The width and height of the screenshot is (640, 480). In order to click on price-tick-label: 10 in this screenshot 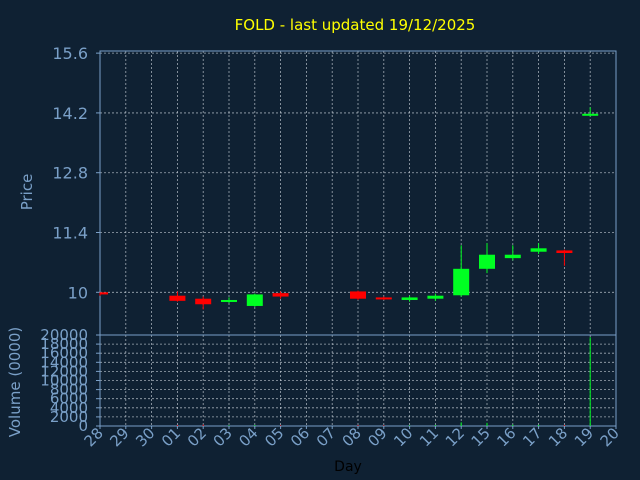, I will do `click(78, 292)`.